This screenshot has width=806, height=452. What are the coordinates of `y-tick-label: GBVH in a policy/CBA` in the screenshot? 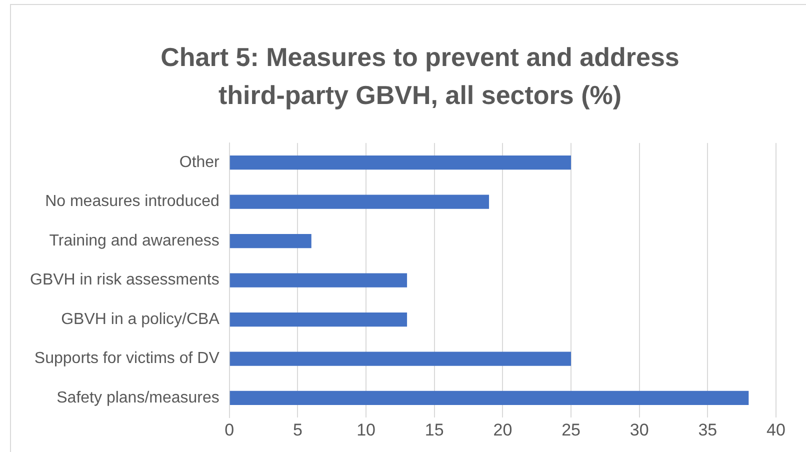 It's located at (140, 319).